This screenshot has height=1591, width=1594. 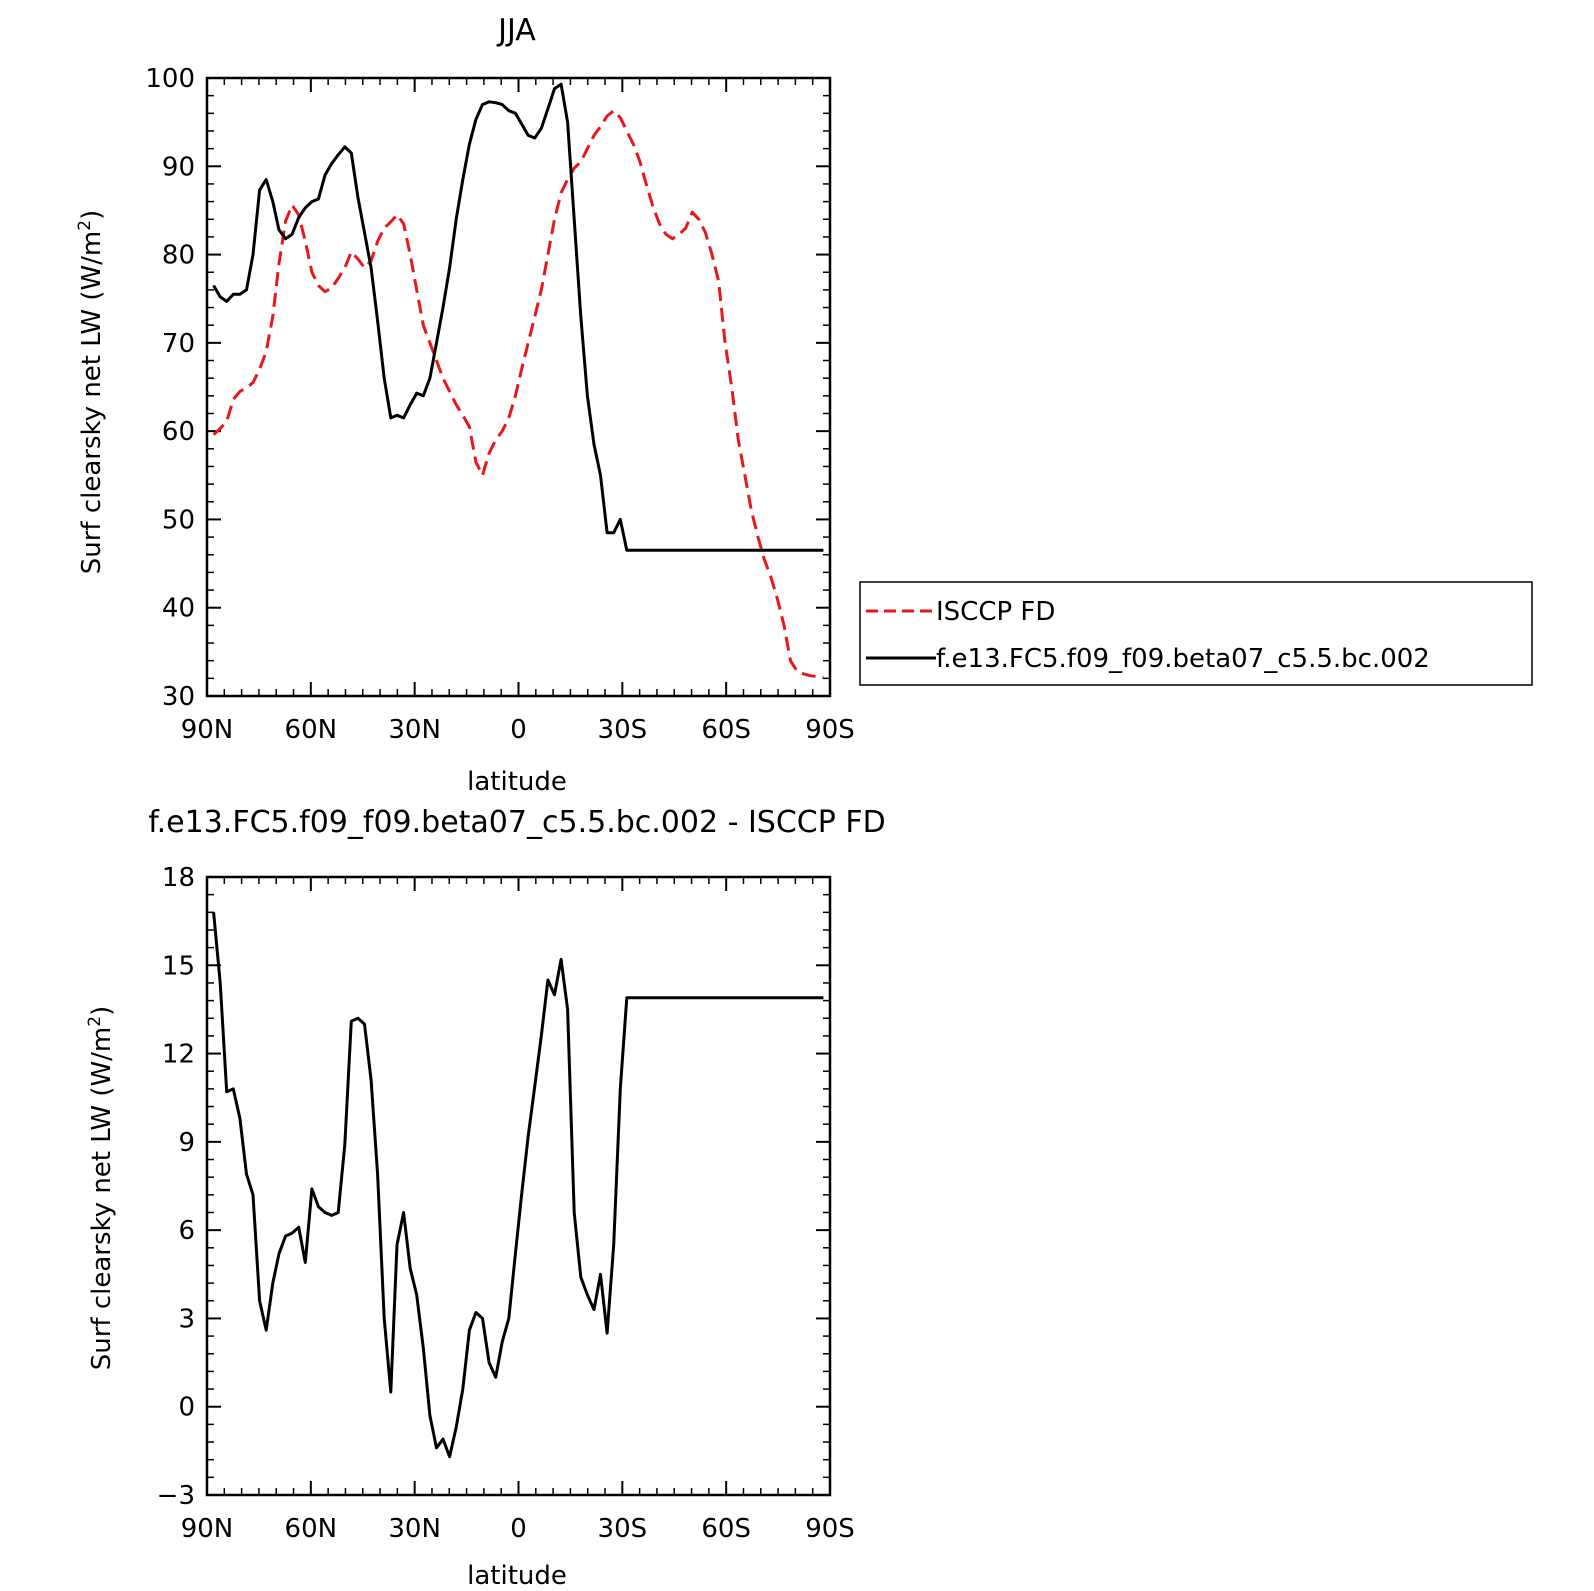 I want to click on top-x-axis-title: latitude, so click(x=517, y=782).